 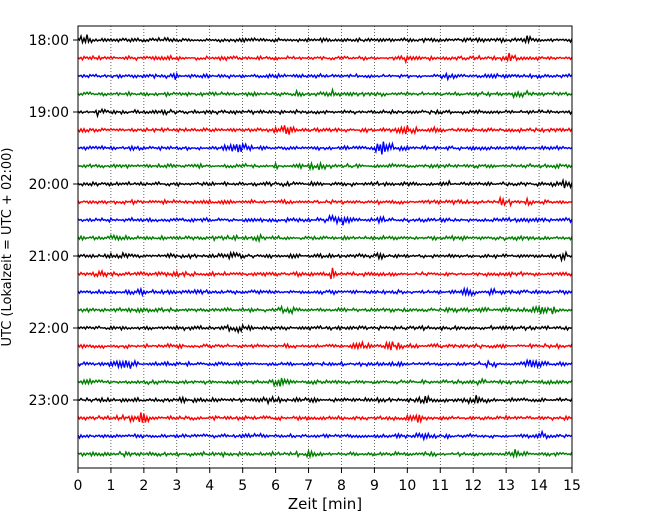 I want to click on x-tick-label: 5, so click(x=242, y=486).